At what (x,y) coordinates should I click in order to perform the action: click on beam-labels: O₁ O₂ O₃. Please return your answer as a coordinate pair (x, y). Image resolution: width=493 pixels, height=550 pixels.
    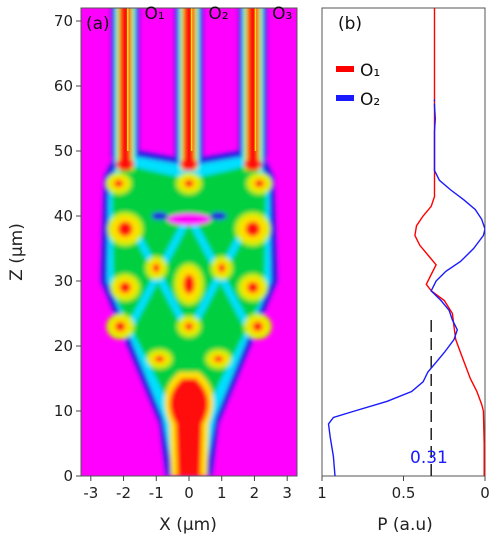
    Looking at the image, I should click on (219, 14).